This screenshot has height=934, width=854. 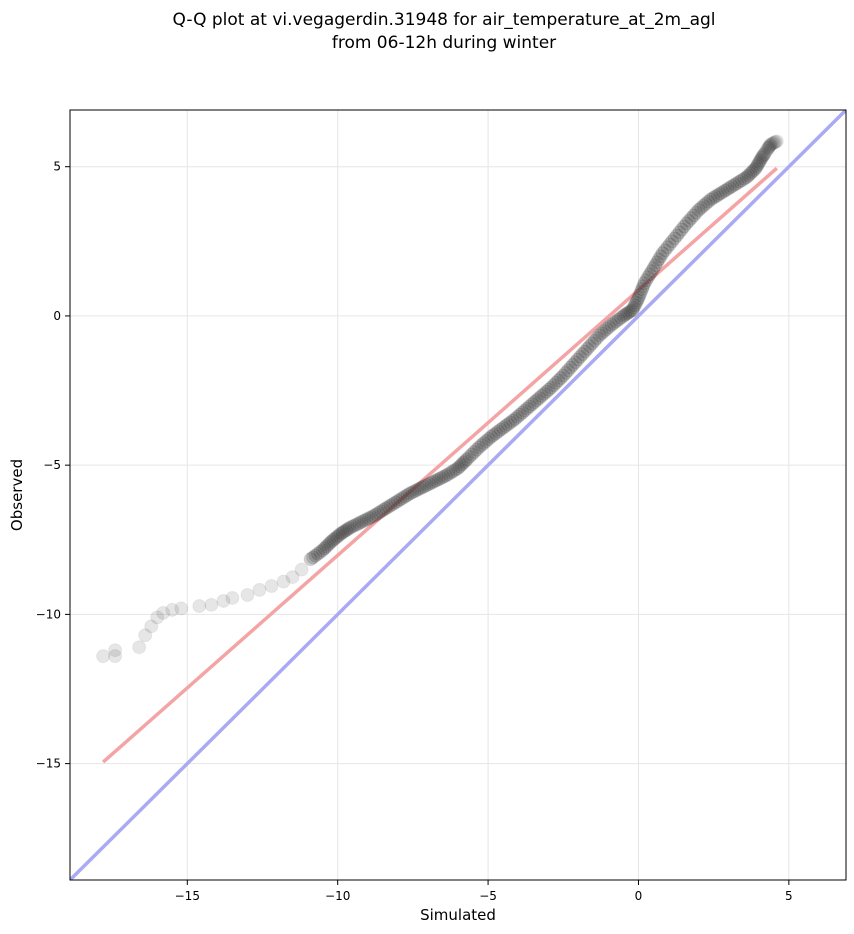 I want to click on x-axis-label: Simulated, so click(x=458, y=915).